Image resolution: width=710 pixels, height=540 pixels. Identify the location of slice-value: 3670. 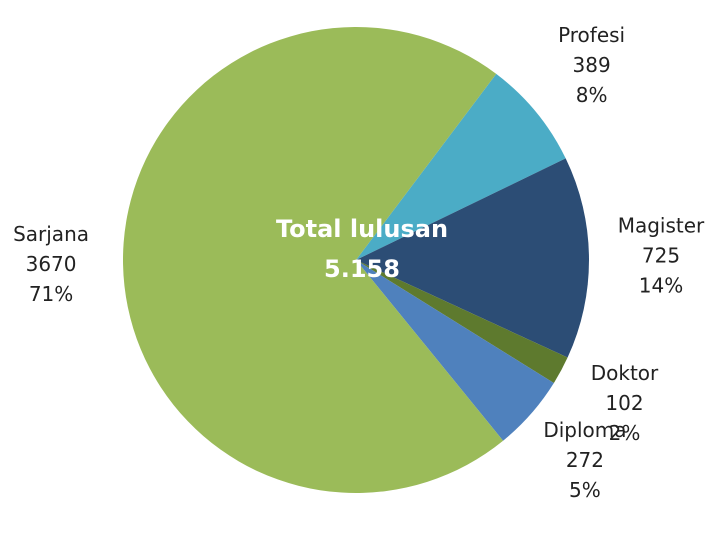
(51, 264).